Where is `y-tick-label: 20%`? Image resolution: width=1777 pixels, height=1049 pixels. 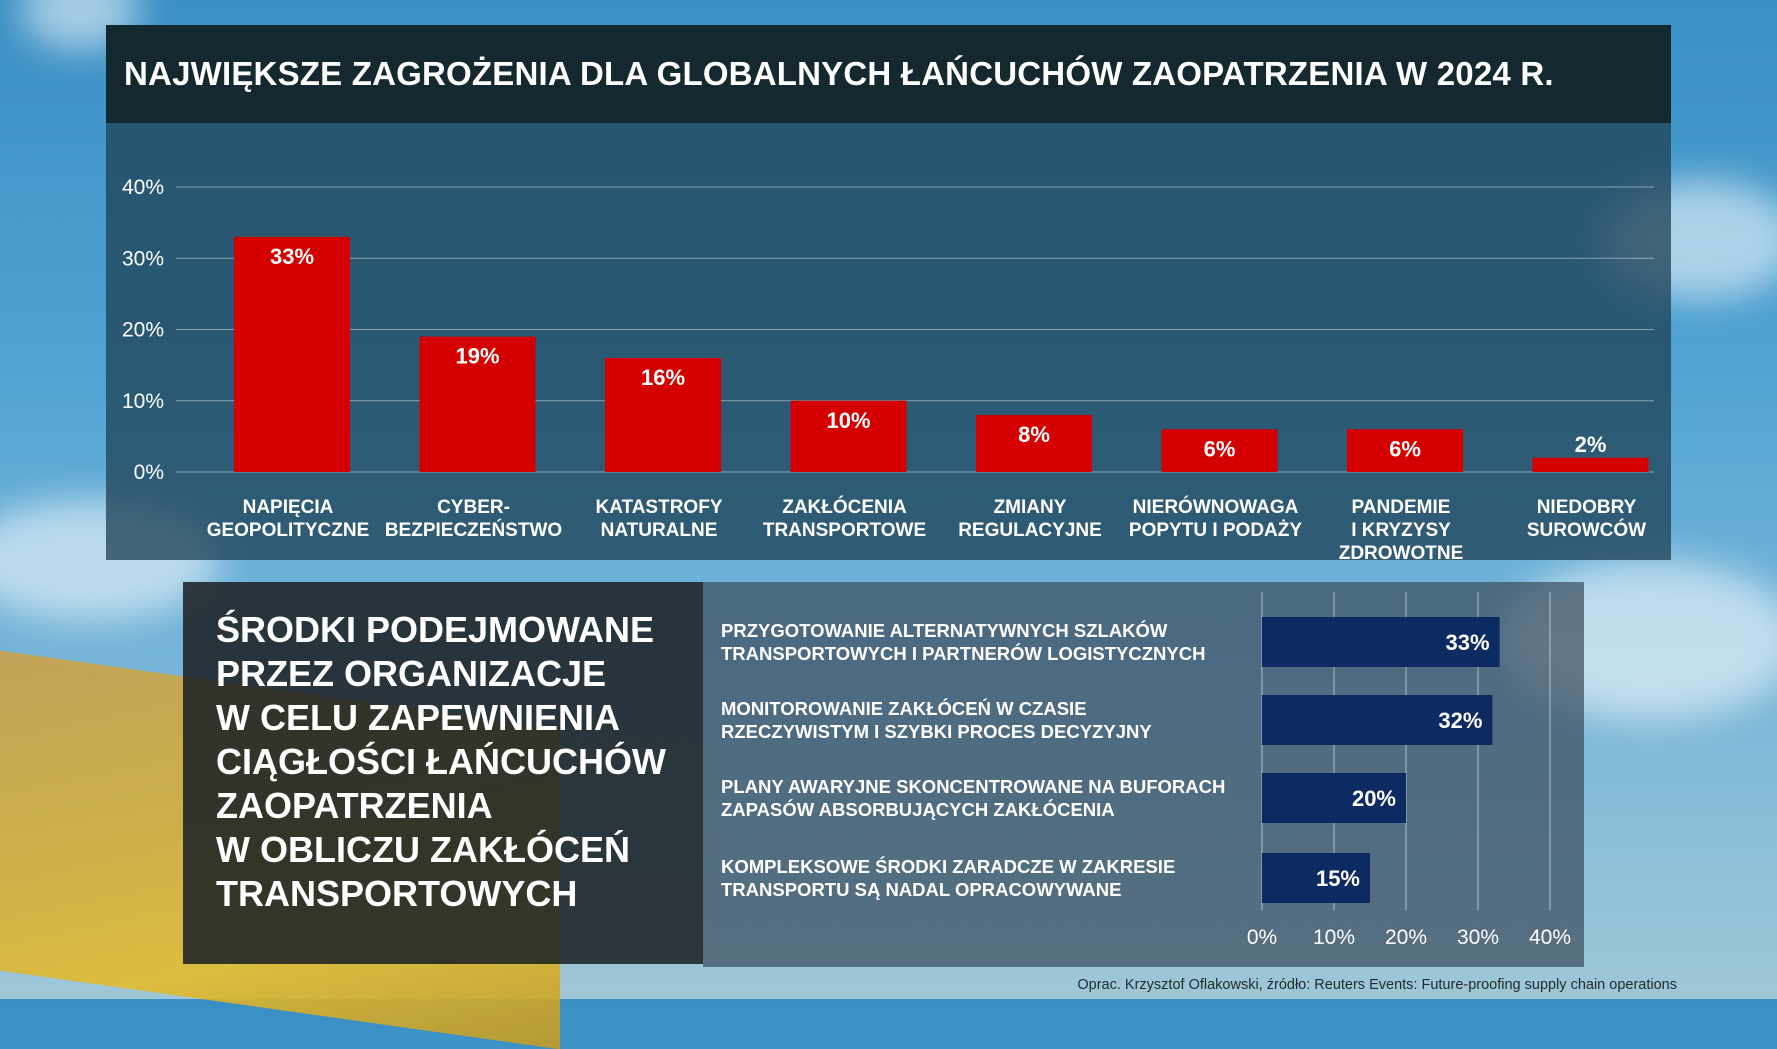 y-tick-label: 20% is located at coordinates (143, 330).